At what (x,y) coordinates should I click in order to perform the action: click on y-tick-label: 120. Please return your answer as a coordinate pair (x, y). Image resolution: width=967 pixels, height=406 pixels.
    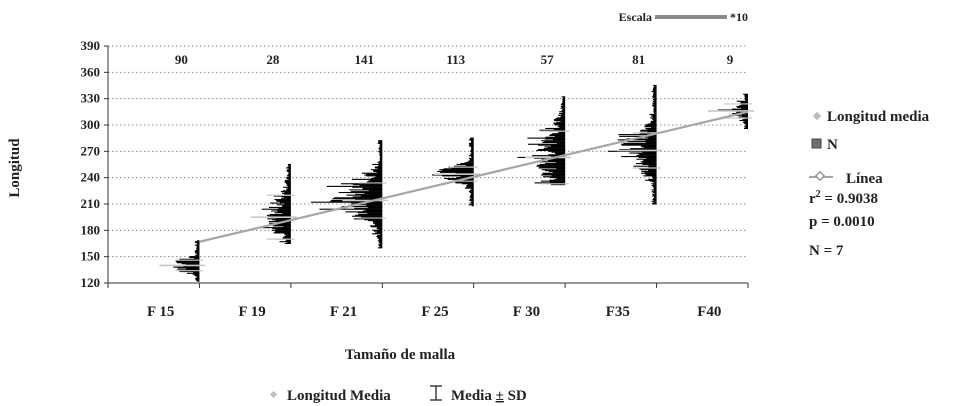
    Looking at the image, I should click on (91, 282).